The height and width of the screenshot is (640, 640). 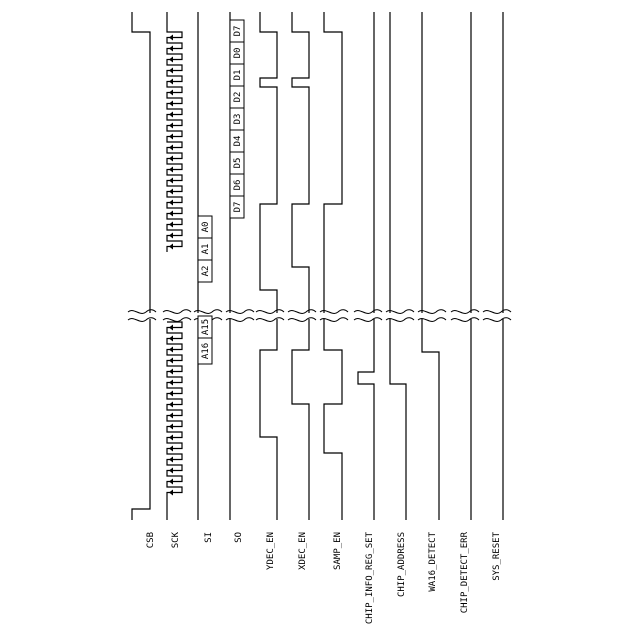 I want to click on wave-wa16-detect, so click(x=430, y=266).